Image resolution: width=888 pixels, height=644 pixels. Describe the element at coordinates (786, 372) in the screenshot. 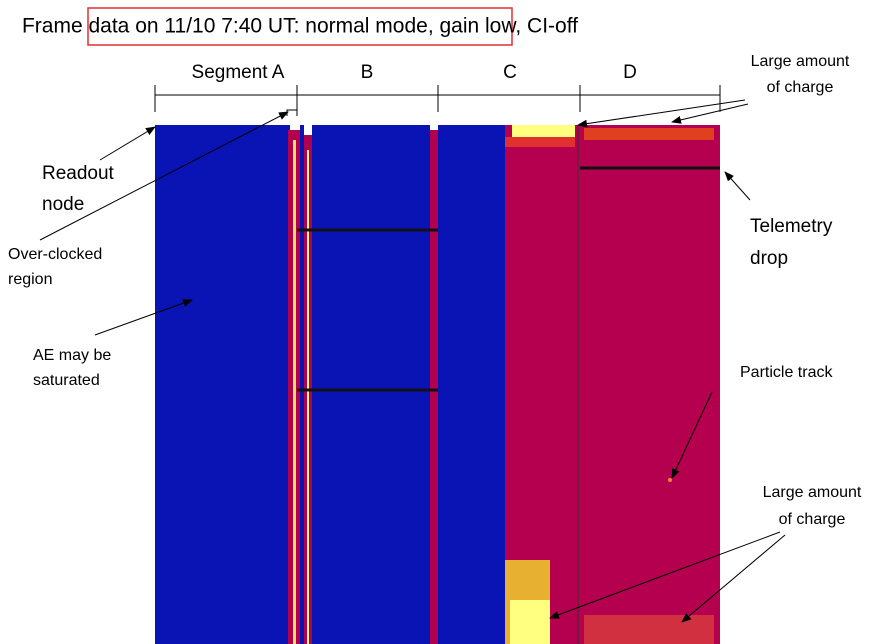

I see `annotation: Particle track` at that location.